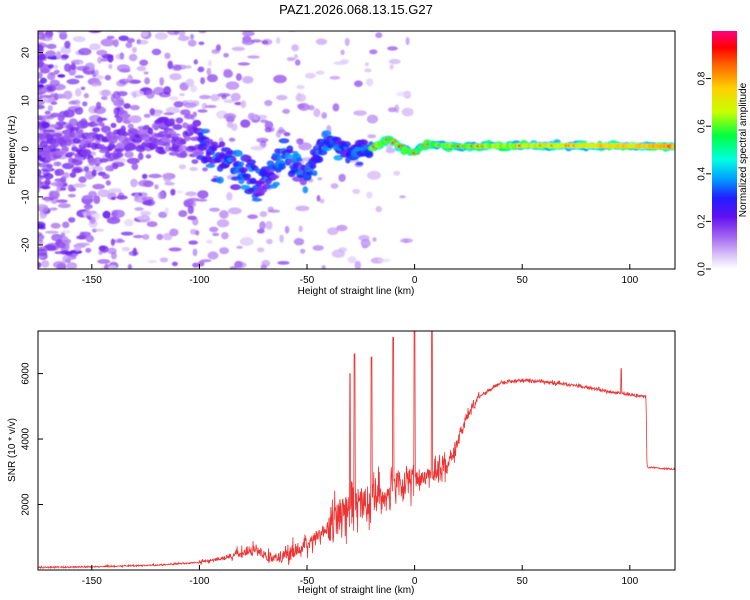  I want to click on bottom-x-ticks: -150 -100 -50 0 50 100, so click(360, 576).